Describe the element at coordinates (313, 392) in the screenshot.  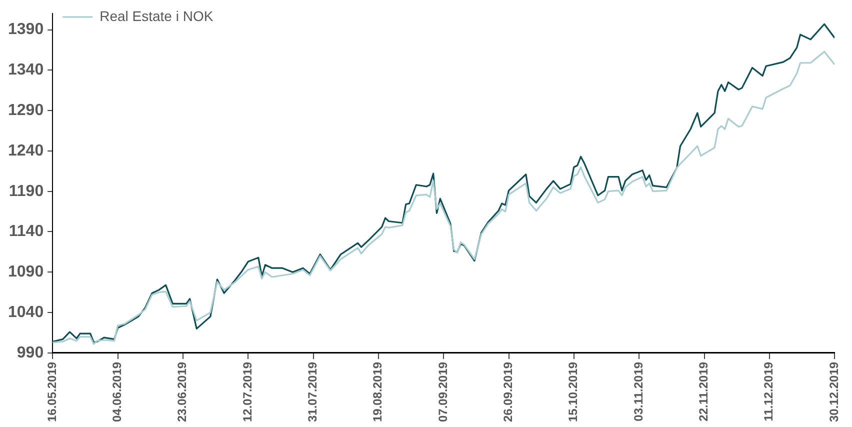
I see `x-tick-label: 31.07.2019` at that location.